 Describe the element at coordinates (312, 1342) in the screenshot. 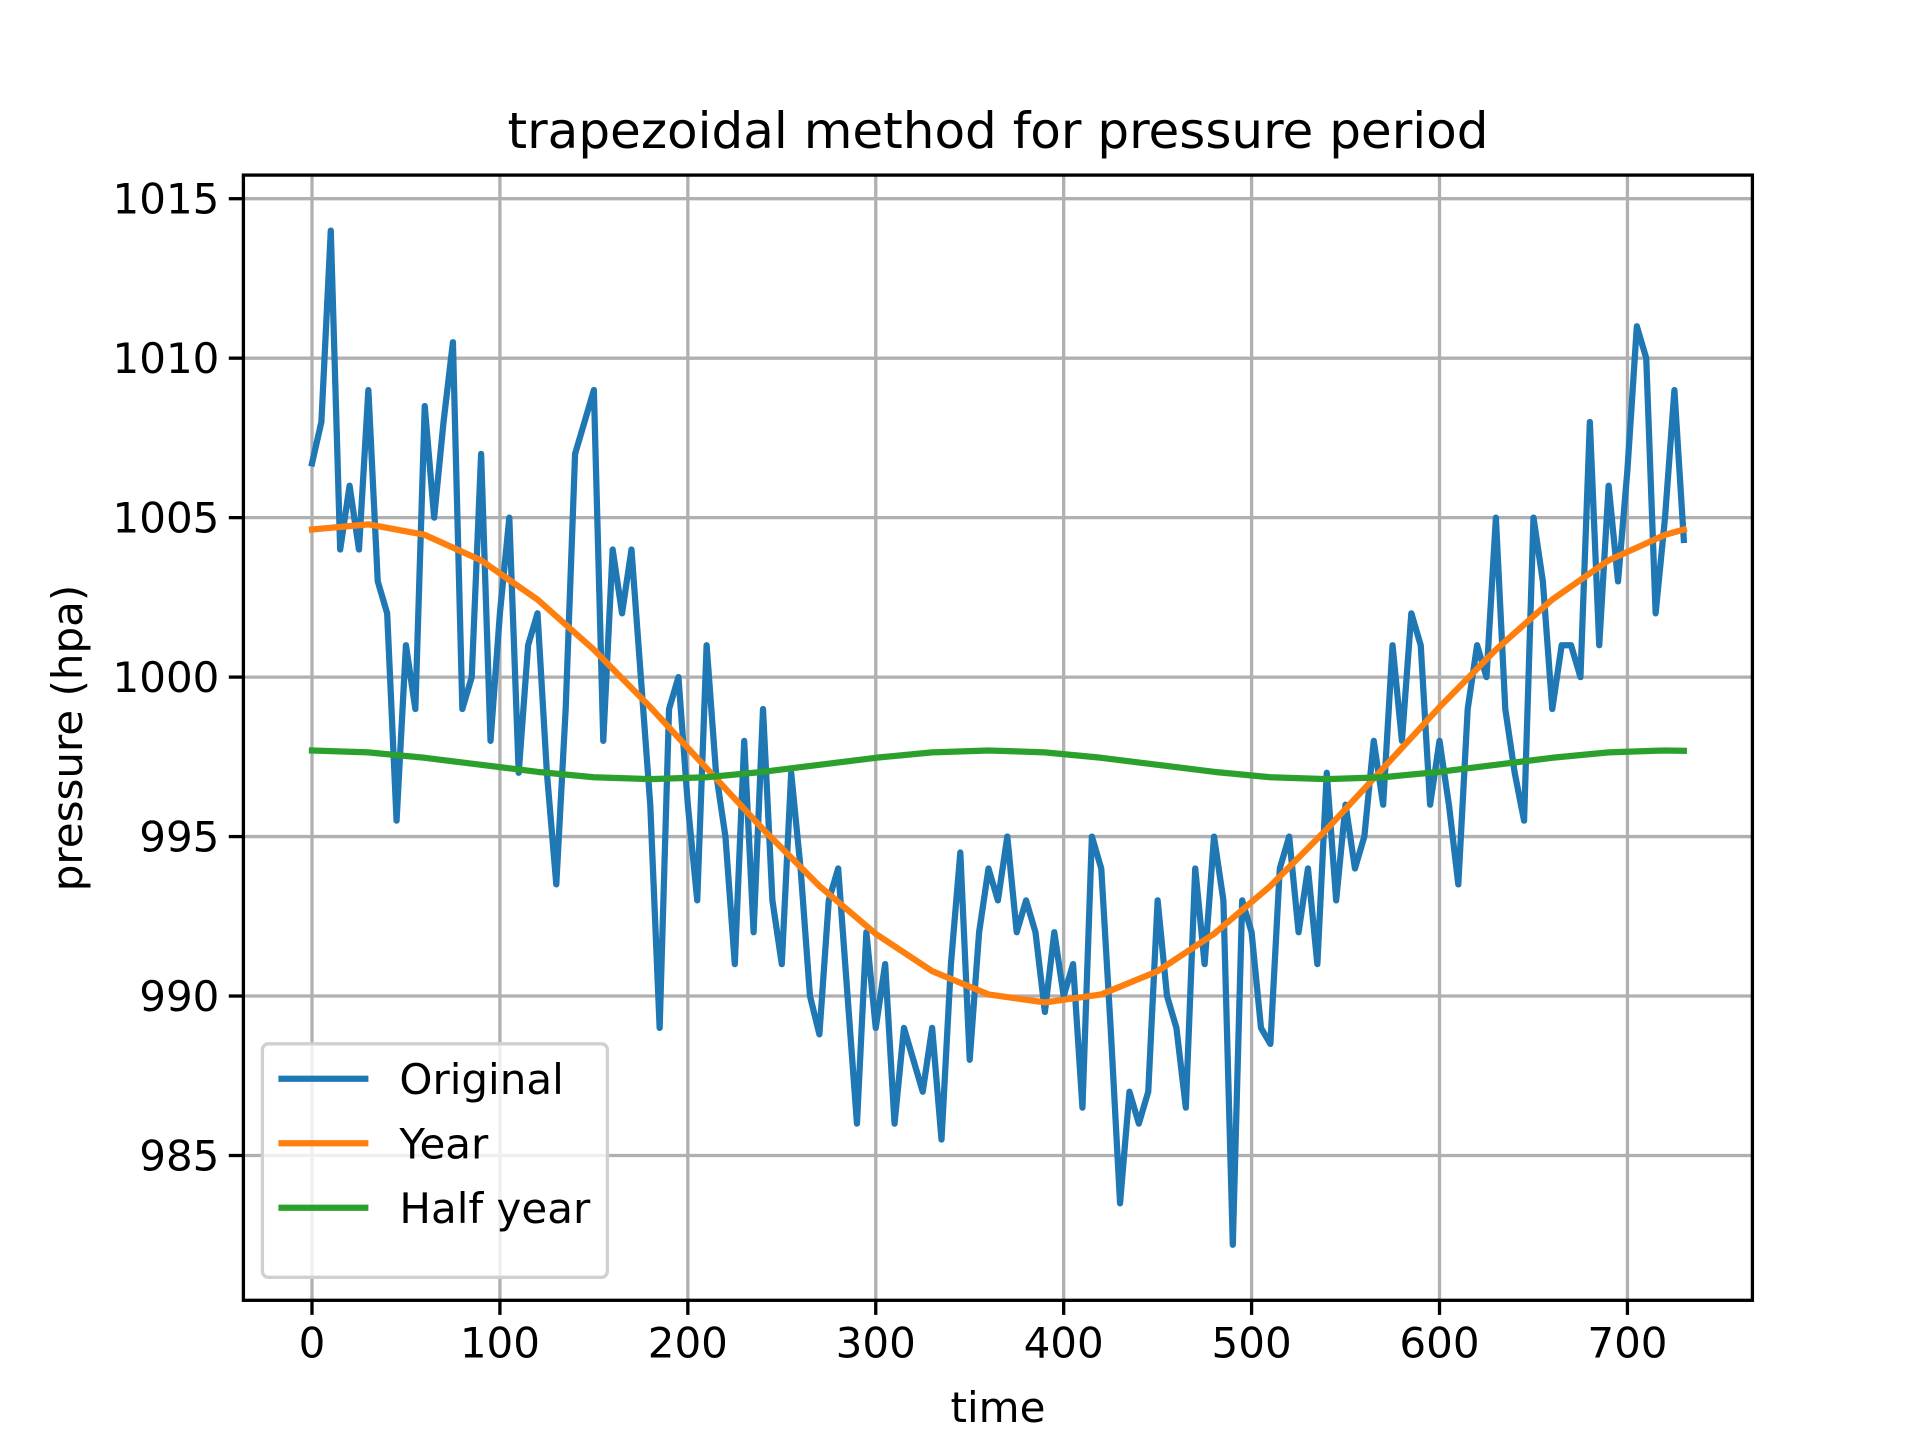

I see `x-tick-label: 0` at that location.